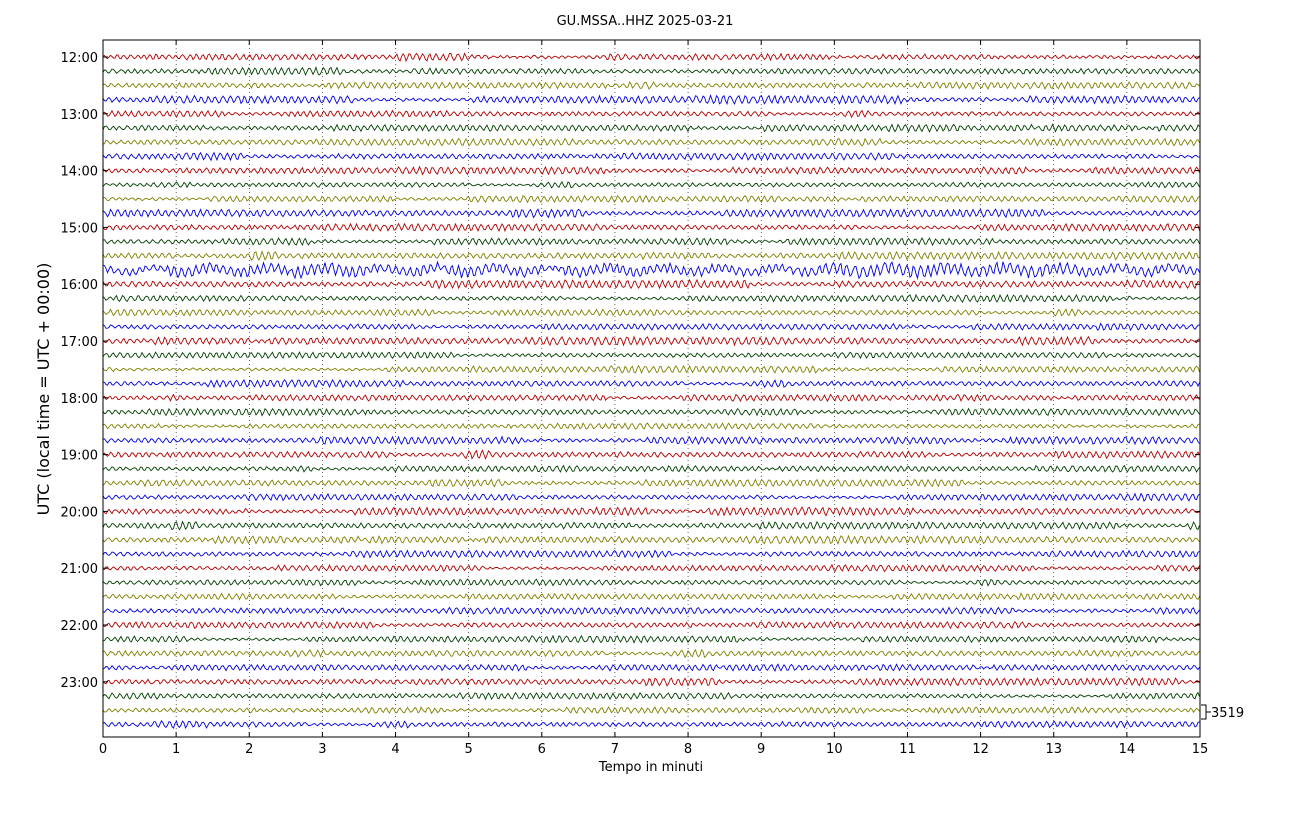 The image size is (1290, 823). I want to click on x-tick-label: 5, so click(469, 749).